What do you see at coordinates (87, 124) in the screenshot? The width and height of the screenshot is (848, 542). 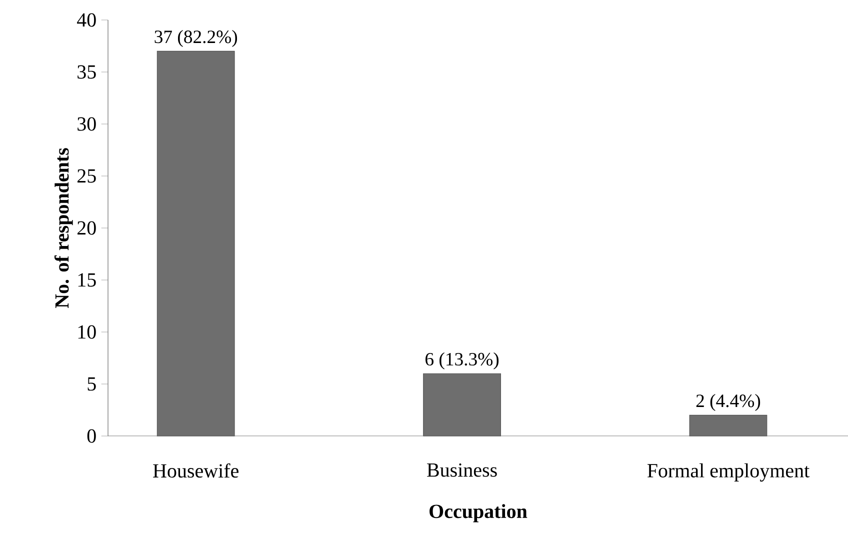 I see `y-tick-label: 30` at bounding box center [87, 124].